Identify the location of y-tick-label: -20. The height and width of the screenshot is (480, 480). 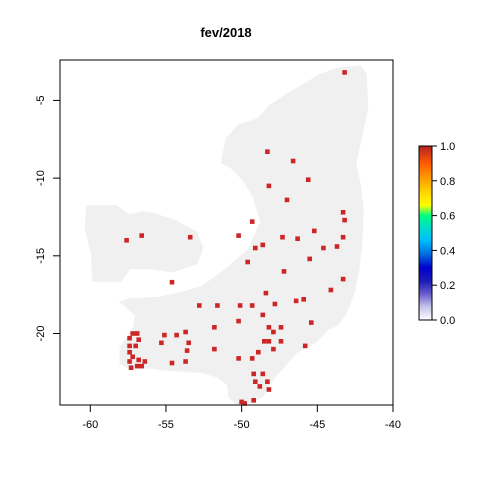
(41, 334).